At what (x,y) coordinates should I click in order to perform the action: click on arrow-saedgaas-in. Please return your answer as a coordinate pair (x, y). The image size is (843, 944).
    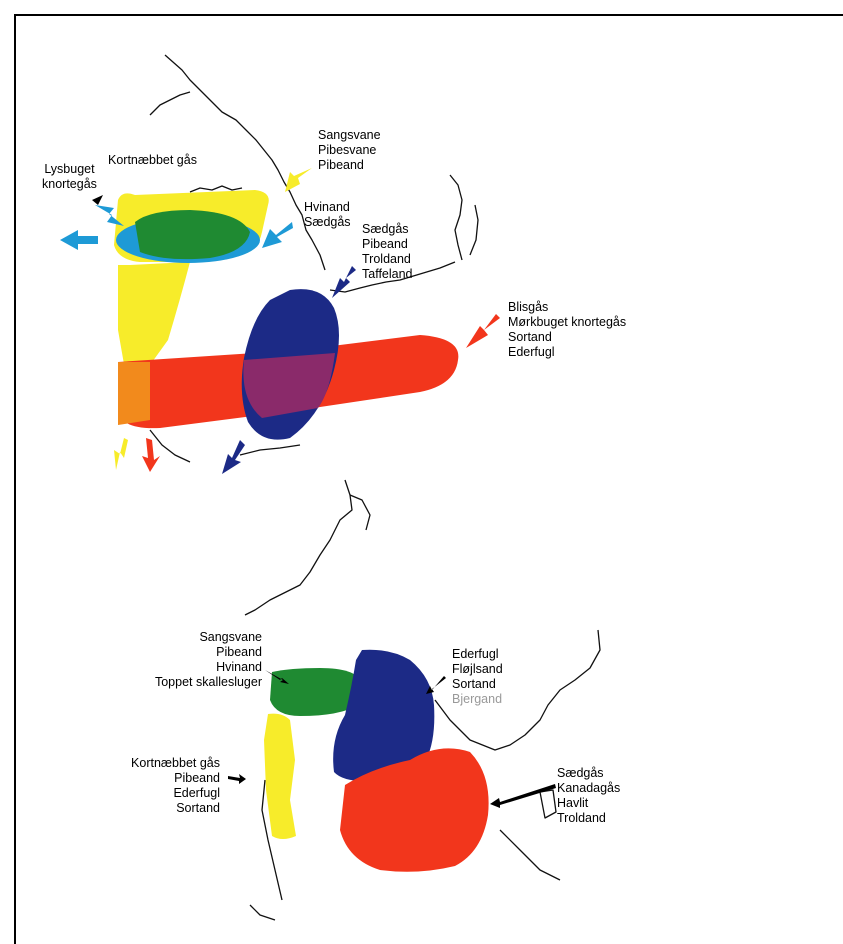
    Looking at the image, I should click on (344, 282).